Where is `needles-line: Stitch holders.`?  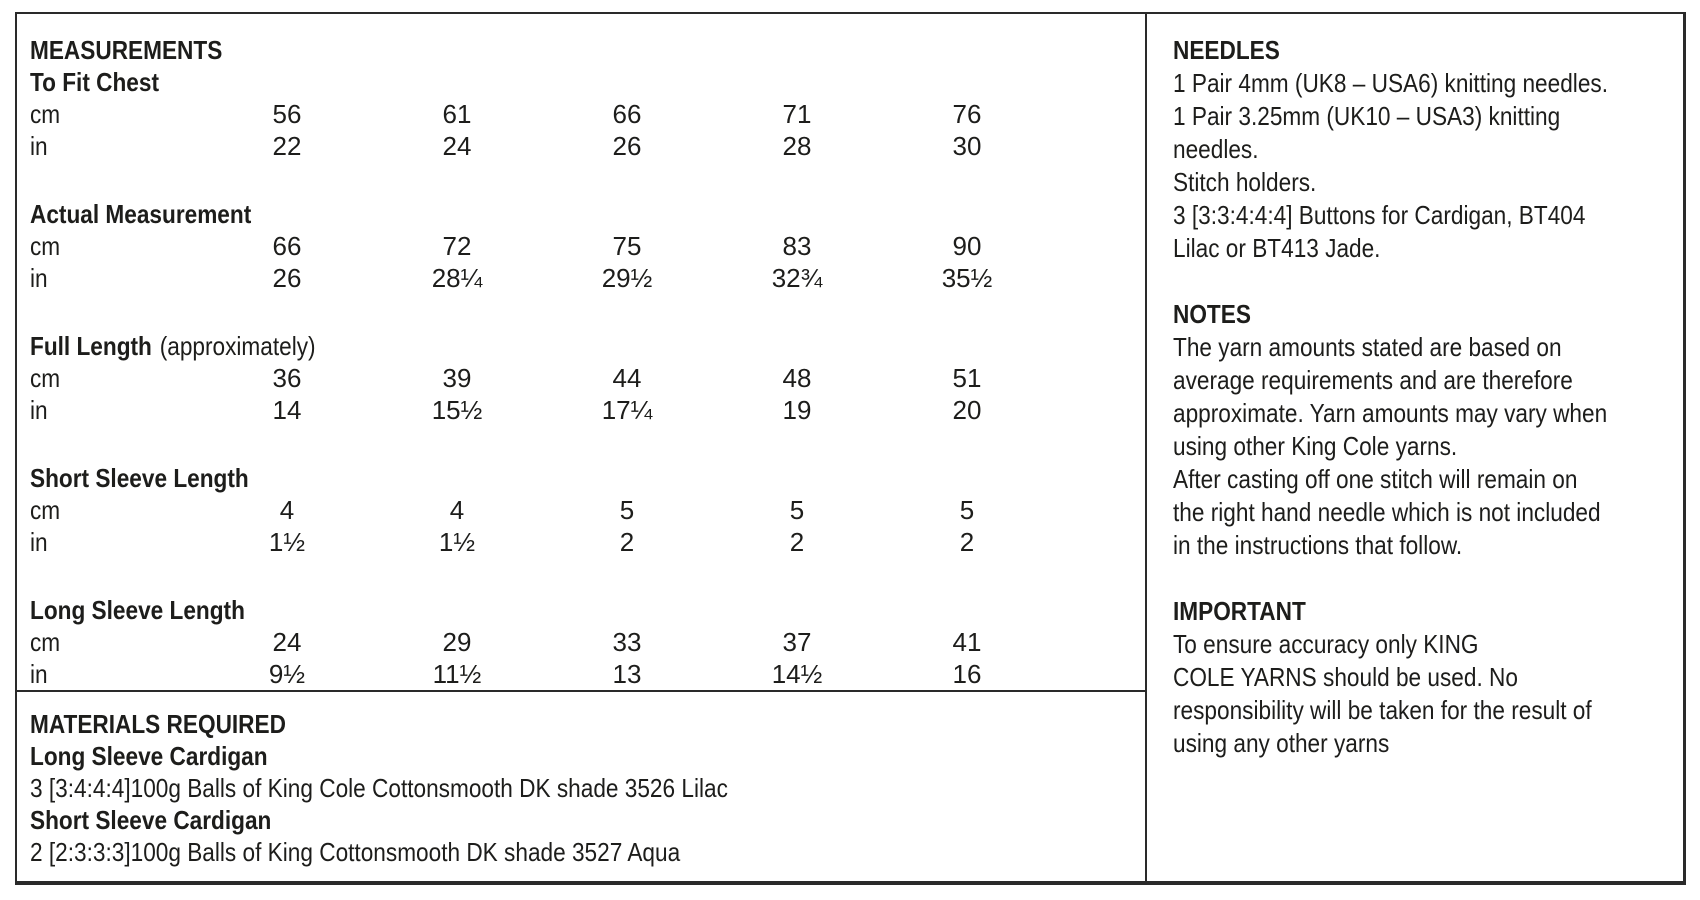 needles-line: Stitch holders. is located at coordinates (1245, 182).